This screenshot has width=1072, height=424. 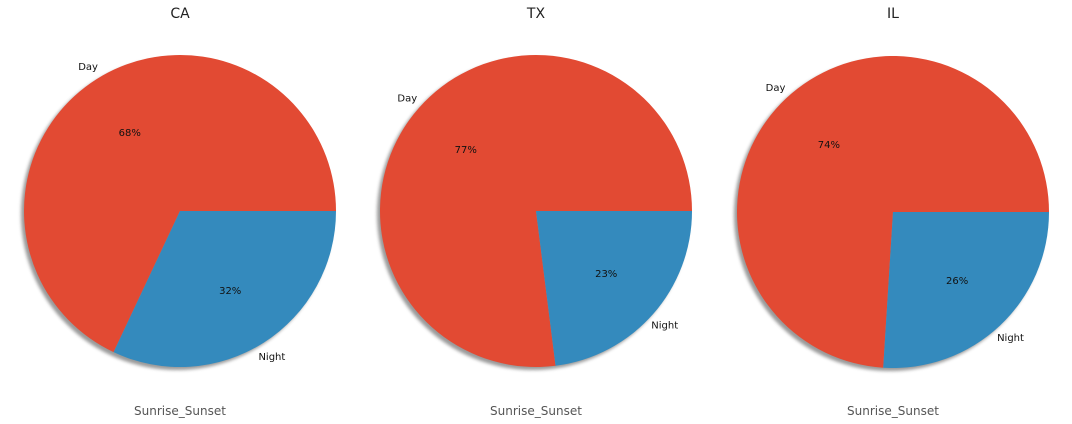 I want to click on pct-label-night-il: 26%, so click(x=957, y=281).